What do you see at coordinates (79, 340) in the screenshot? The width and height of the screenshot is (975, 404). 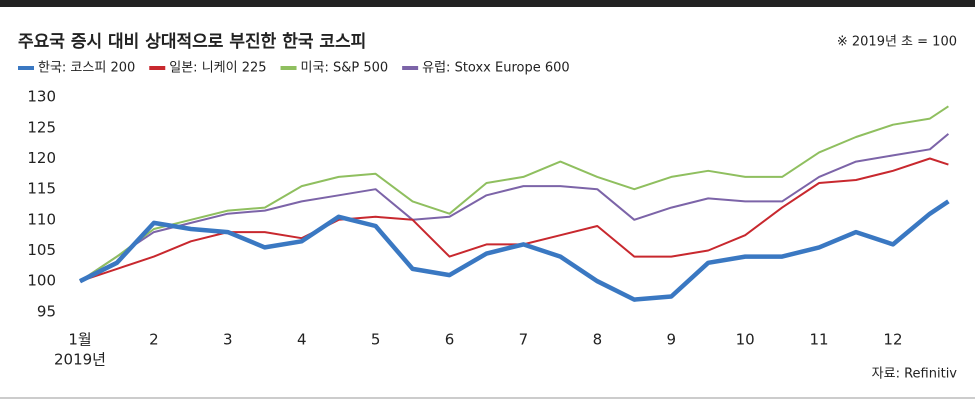 I see `x-tick-label: 1월` at bounding box center [79, 340].